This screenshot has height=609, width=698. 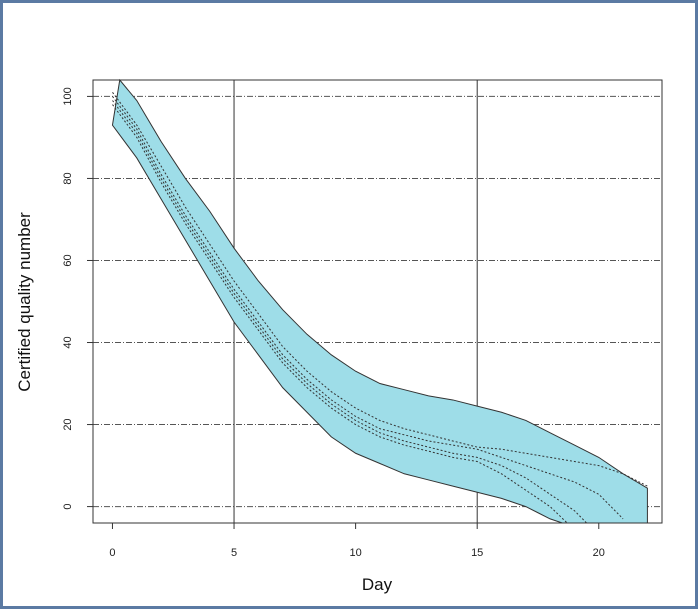 I want to click on y-tick-label-40: 40, so click(x=68, y=342).